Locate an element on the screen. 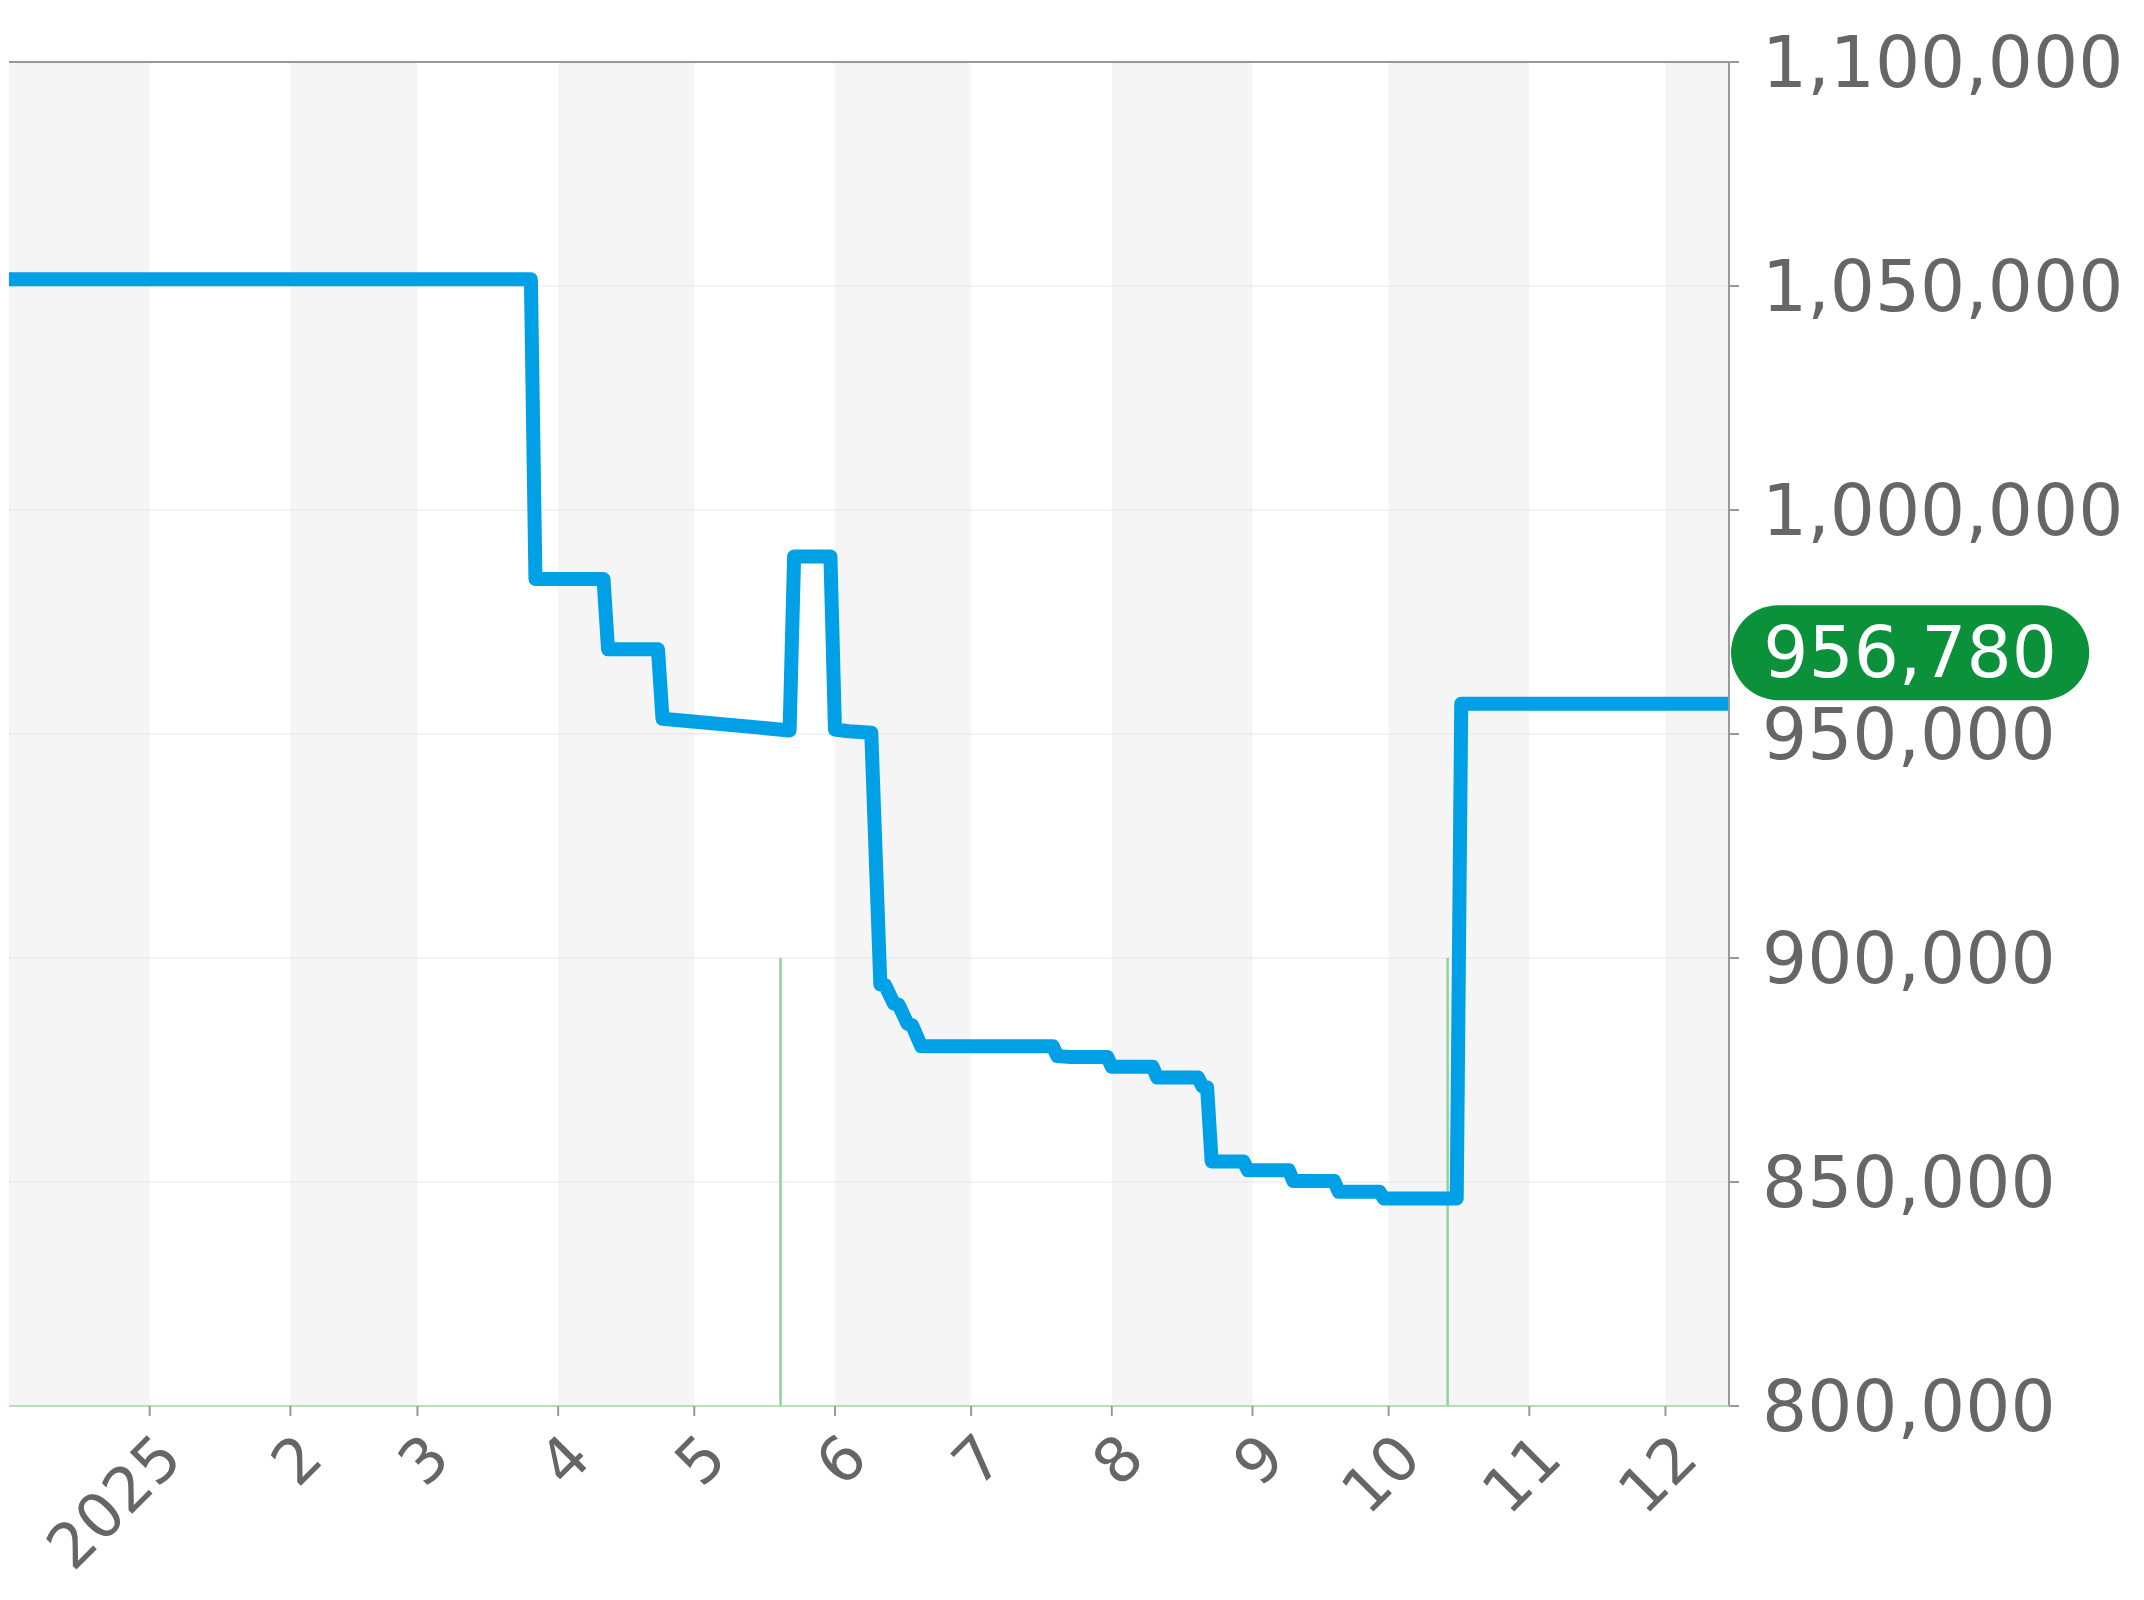 The image size is (2144, 1600). x-tick-label: 9 is located at coordinates (1258, 1460).